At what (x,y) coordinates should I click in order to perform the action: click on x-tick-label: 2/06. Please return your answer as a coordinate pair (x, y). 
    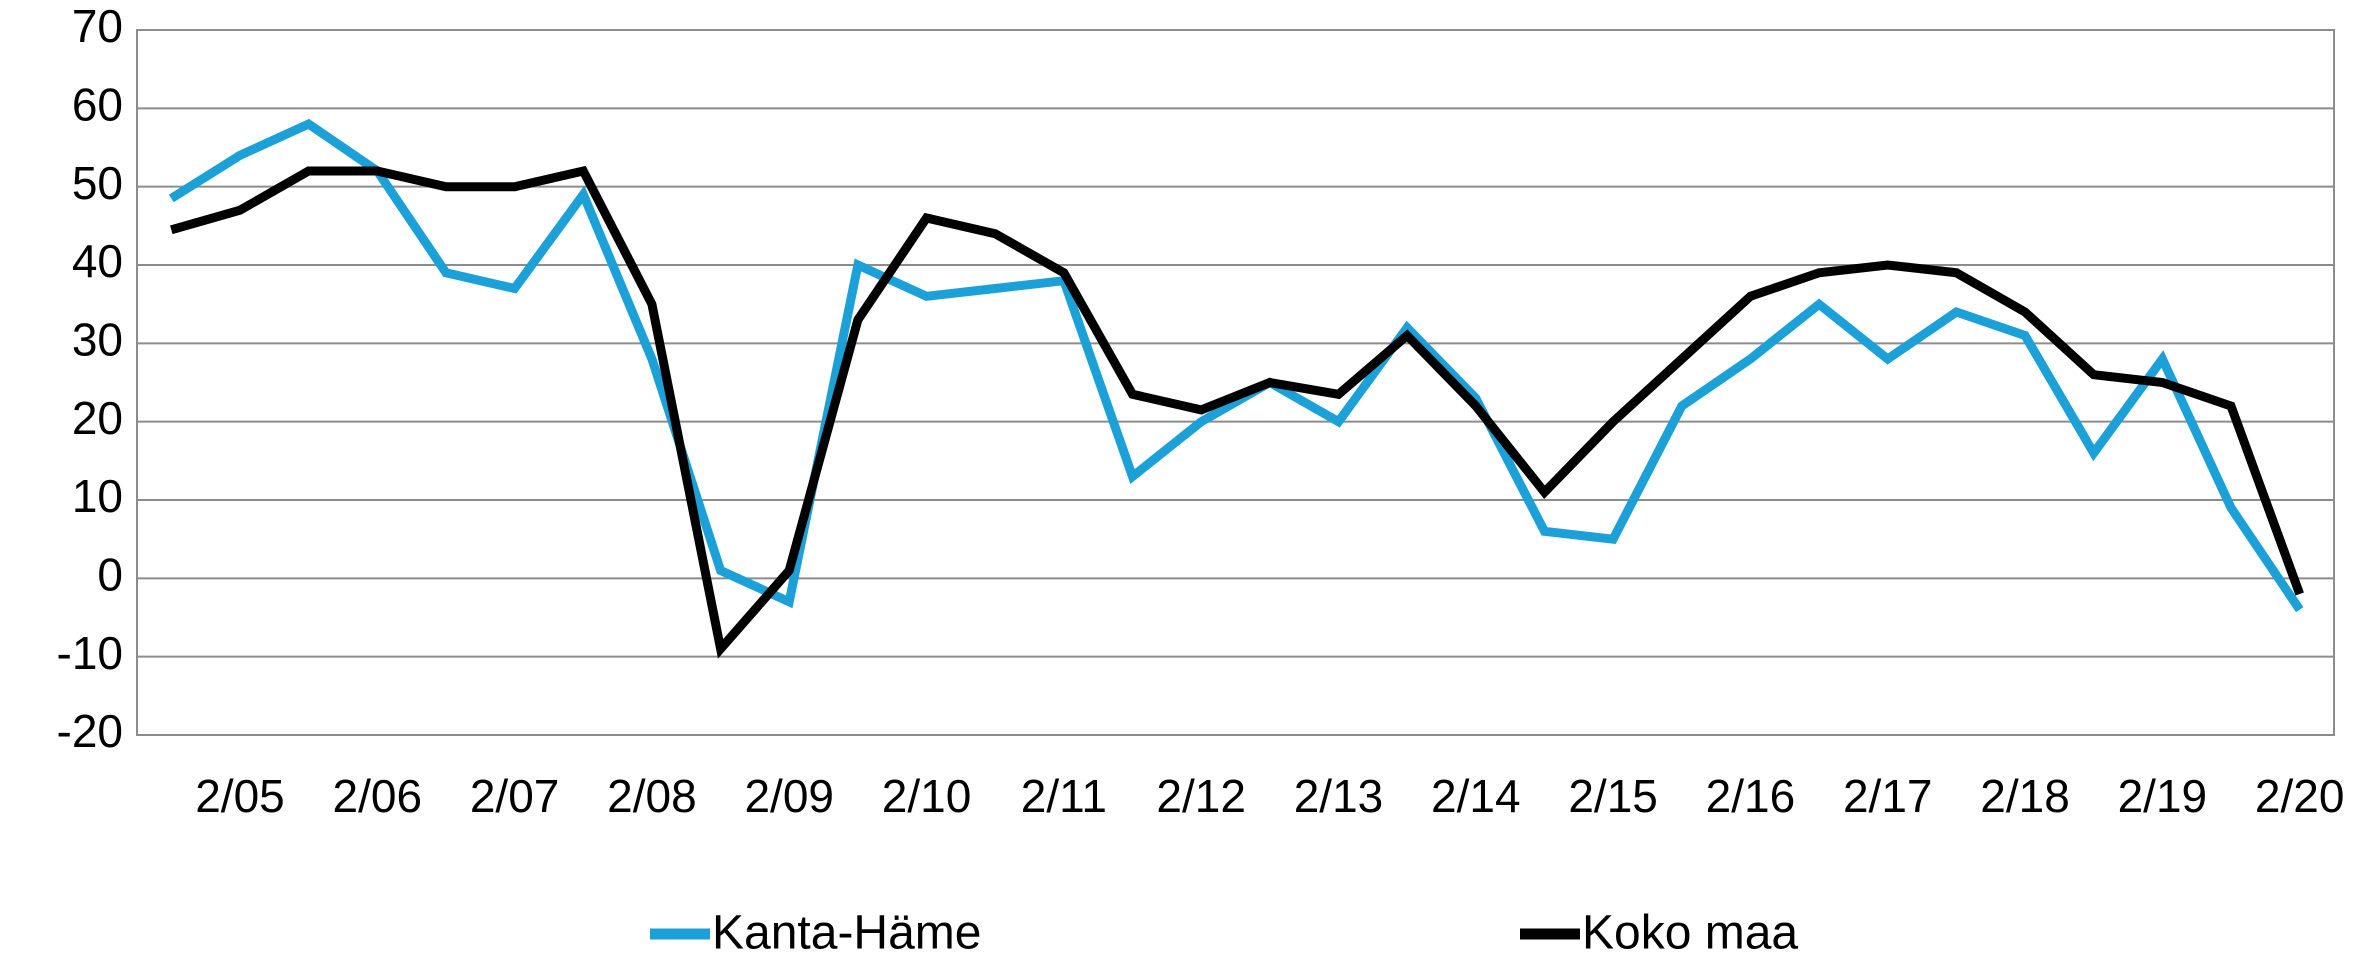
    Looking at the image, I should click on (378, 796).